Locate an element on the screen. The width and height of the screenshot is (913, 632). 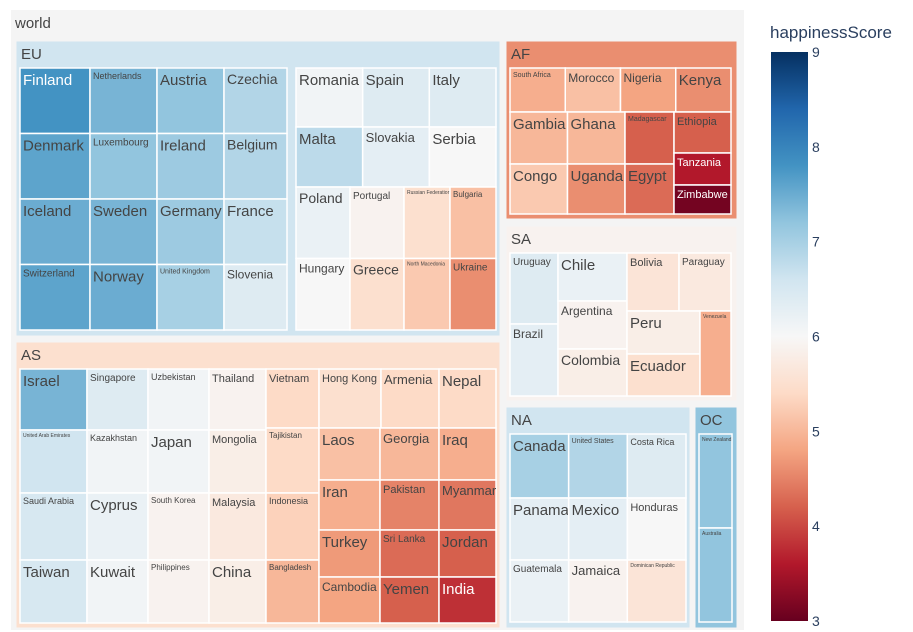
country-tile-nigeria: Nigeria is located at coordinates (648, 90).